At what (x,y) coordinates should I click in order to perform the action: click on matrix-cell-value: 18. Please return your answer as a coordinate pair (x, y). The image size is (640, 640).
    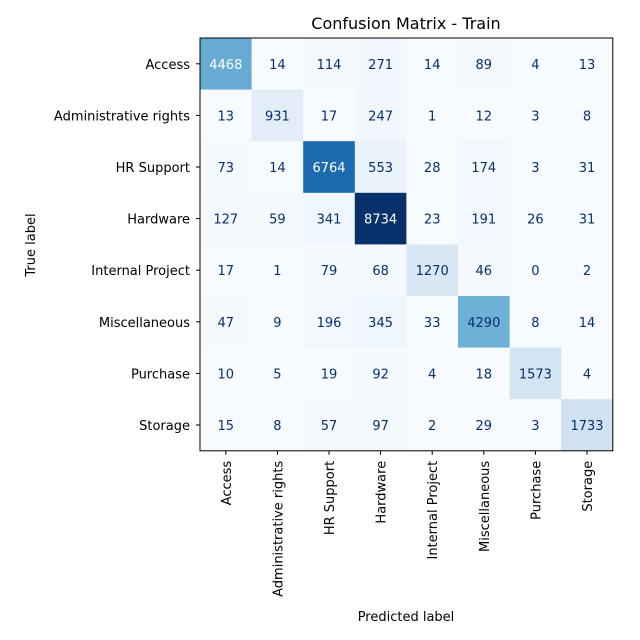
    Looking at the image, I should click on (484, 374).